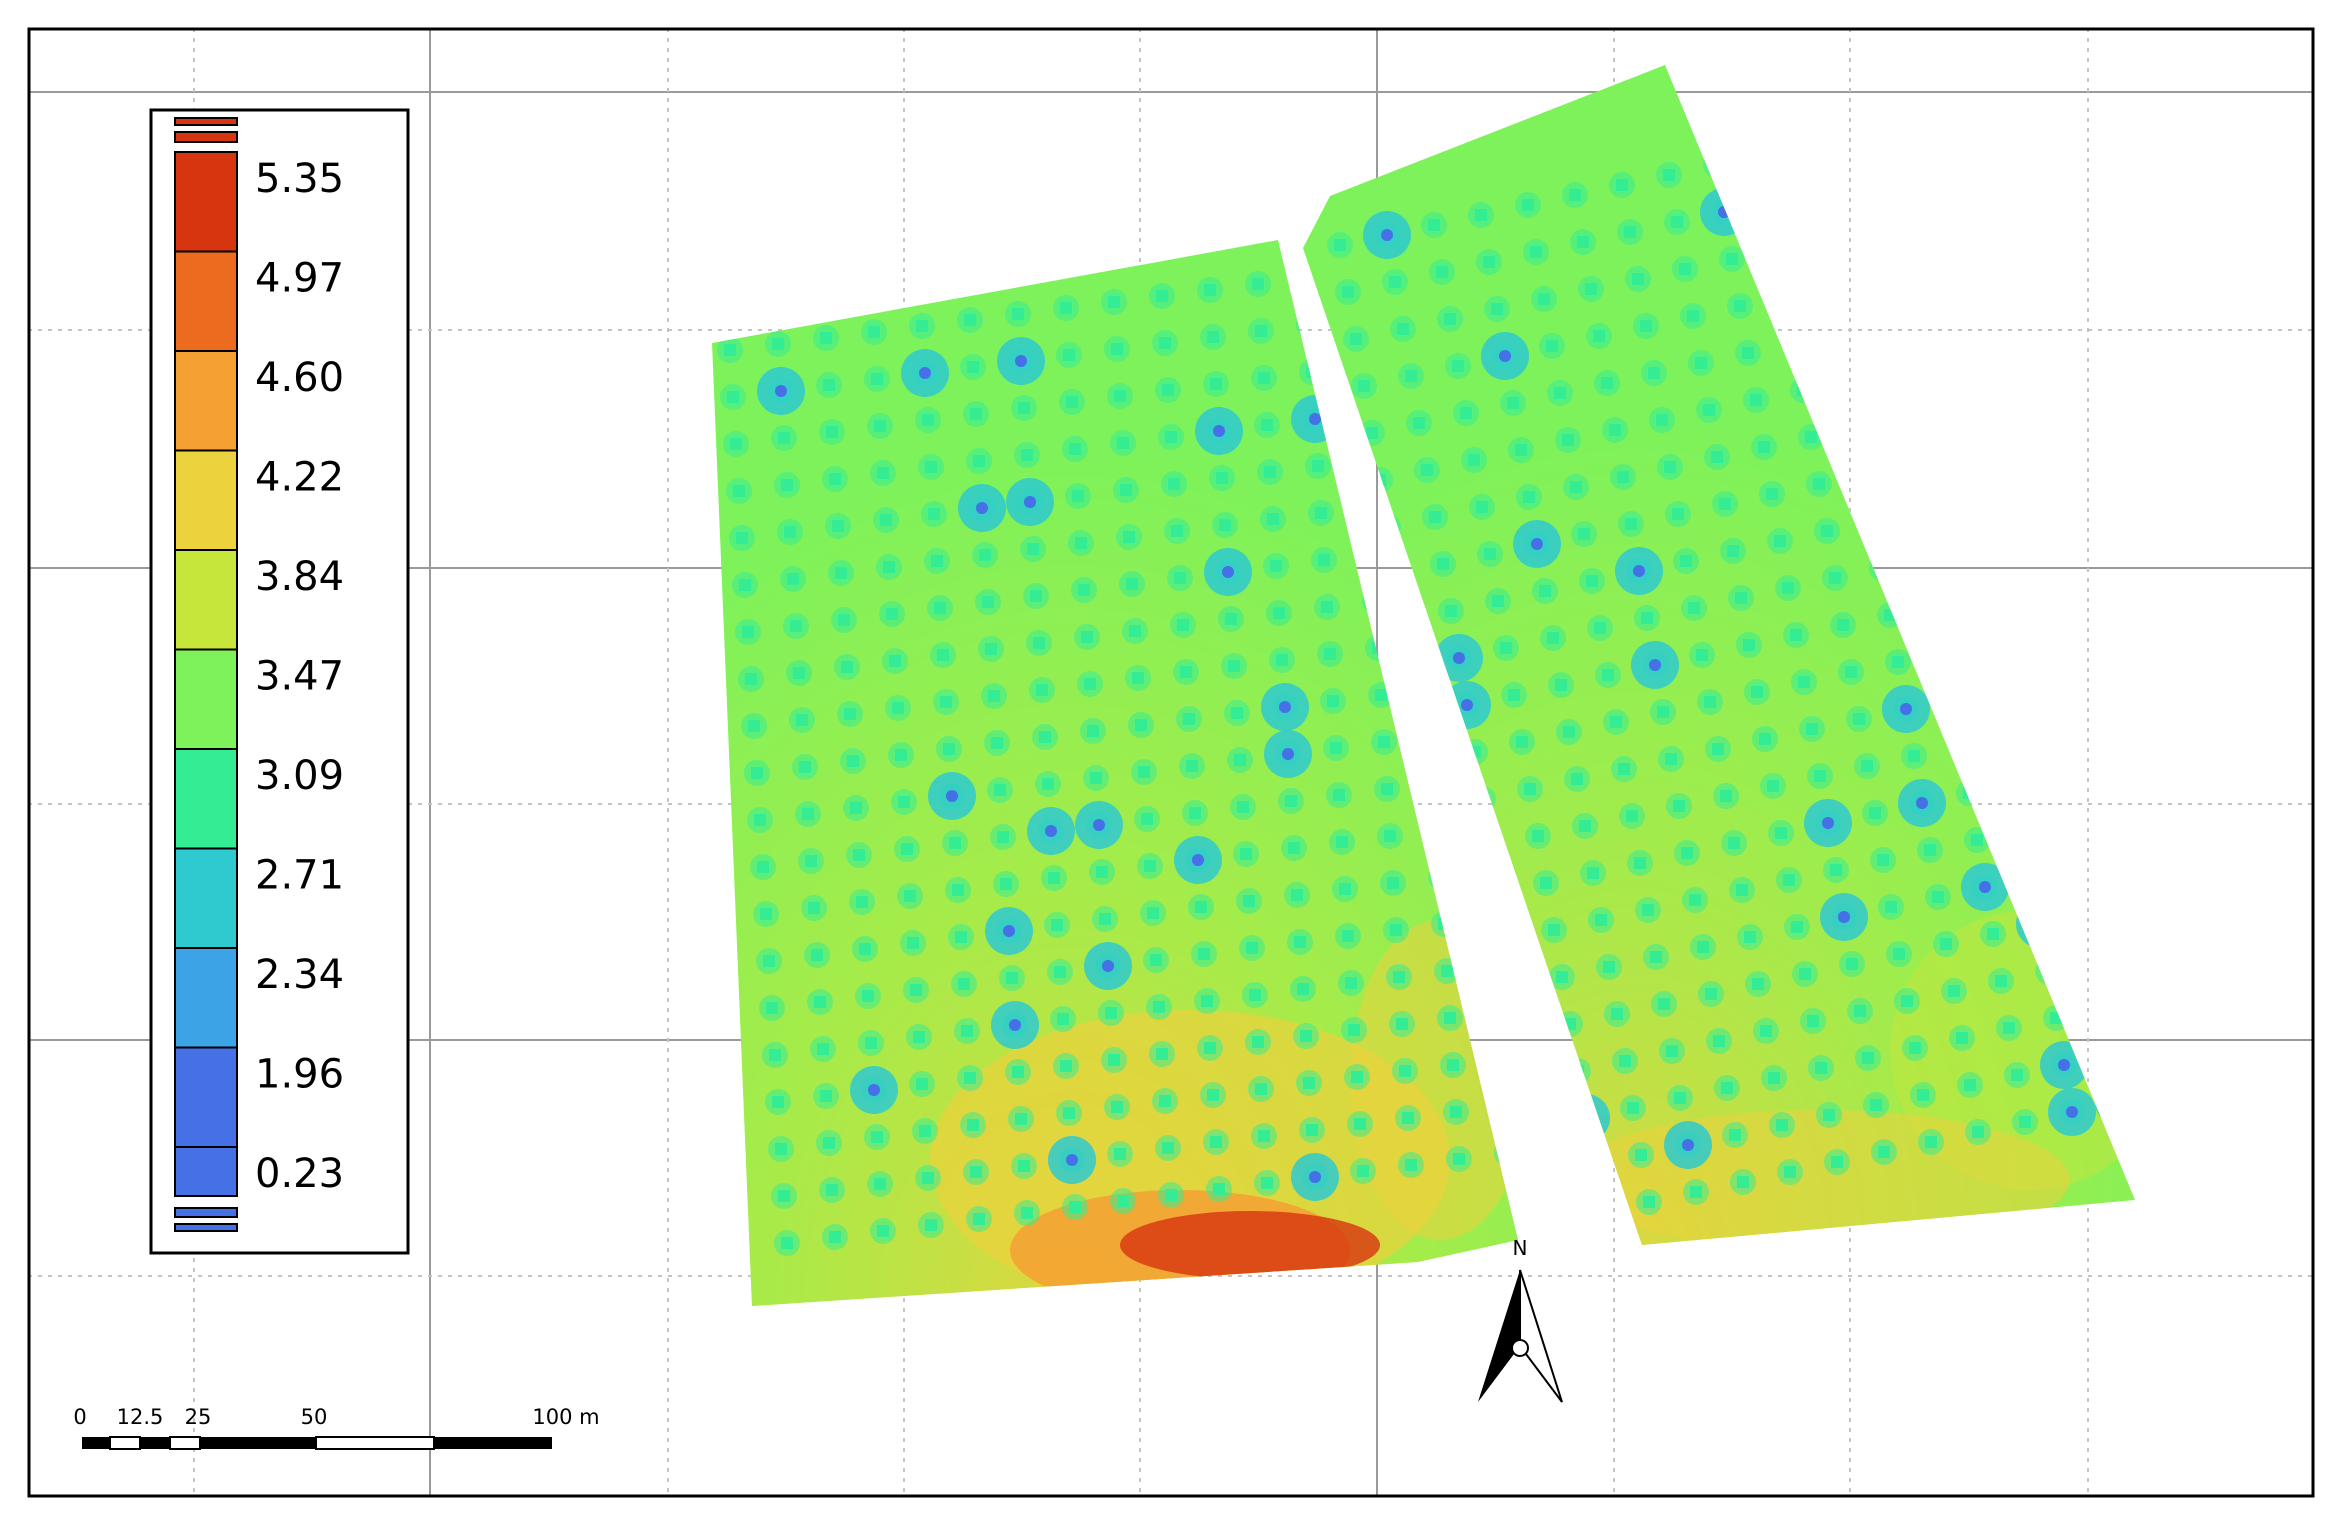  I want to click on legend-label: 1.96, so click(299, 1075).